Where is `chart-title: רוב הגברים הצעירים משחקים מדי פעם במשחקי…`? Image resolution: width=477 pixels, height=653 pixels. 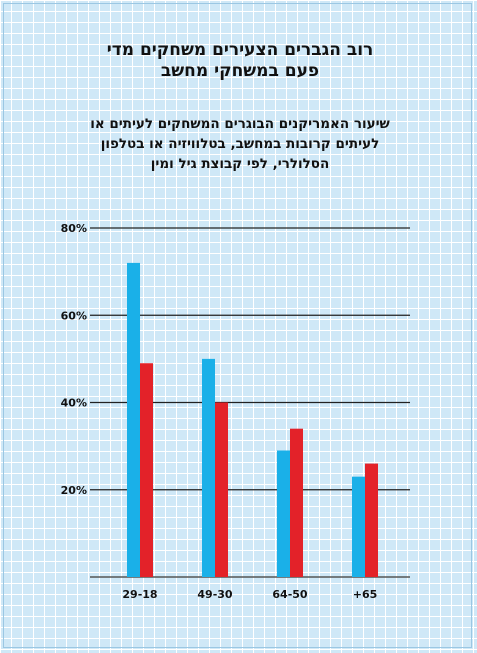
chart-title: רוב הגברים הצעירים משחקים מדי פעם במשחקי… is located at coordinates (240, 61).